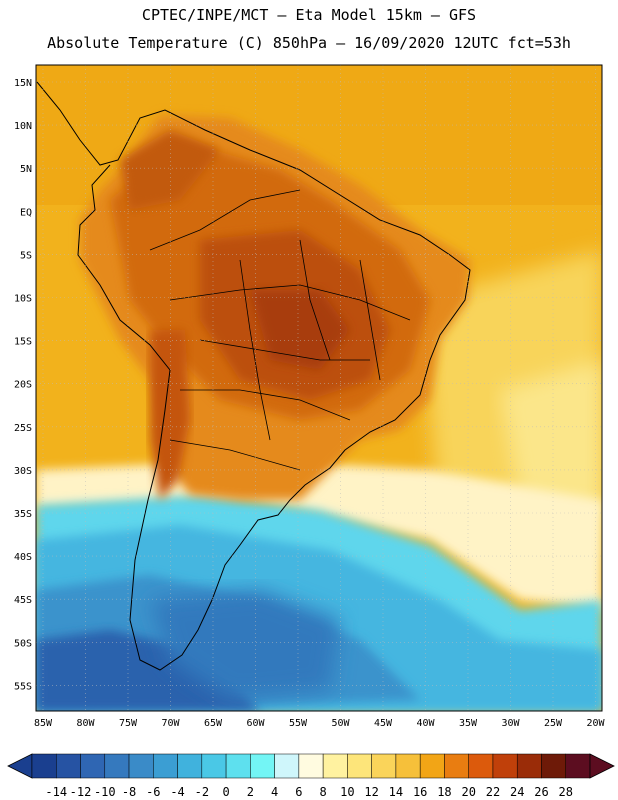 This screenshot has height=800, width=618. Describe the element at coordinates (323, 792) in the screenshot. I see `colorbar-label: 8` at that location.